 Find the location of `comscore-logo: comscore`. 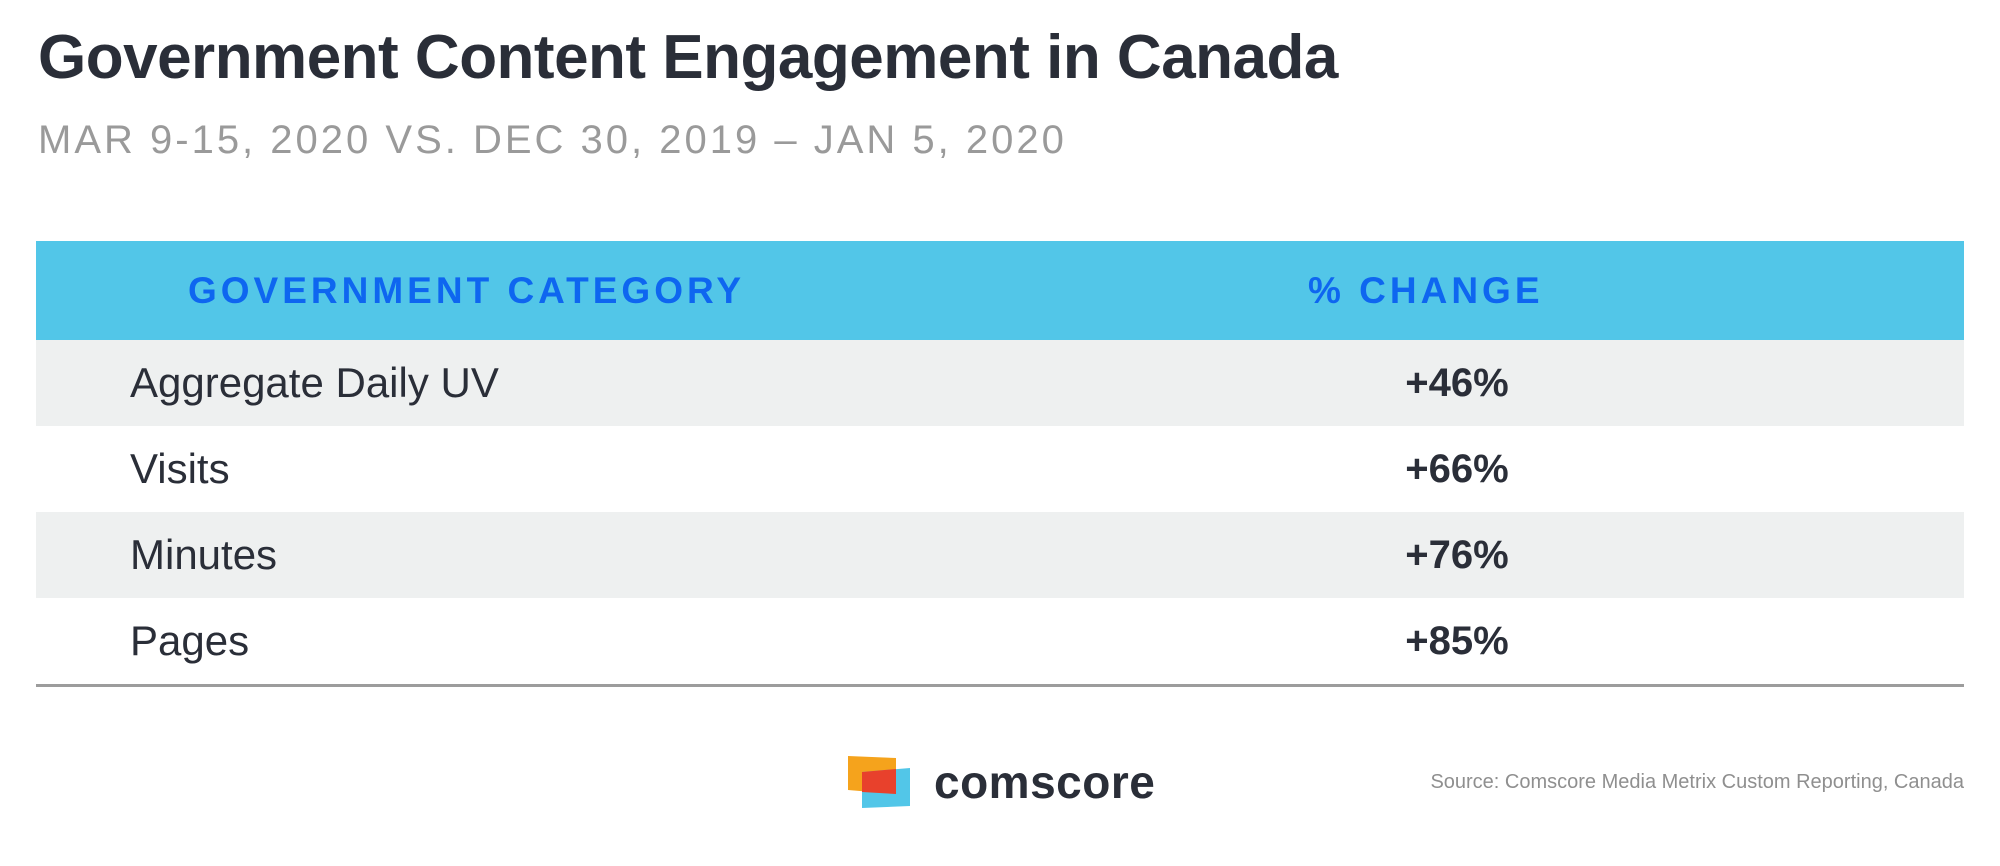

comscore-logo: comscore is located at coordinates (1011, 782).